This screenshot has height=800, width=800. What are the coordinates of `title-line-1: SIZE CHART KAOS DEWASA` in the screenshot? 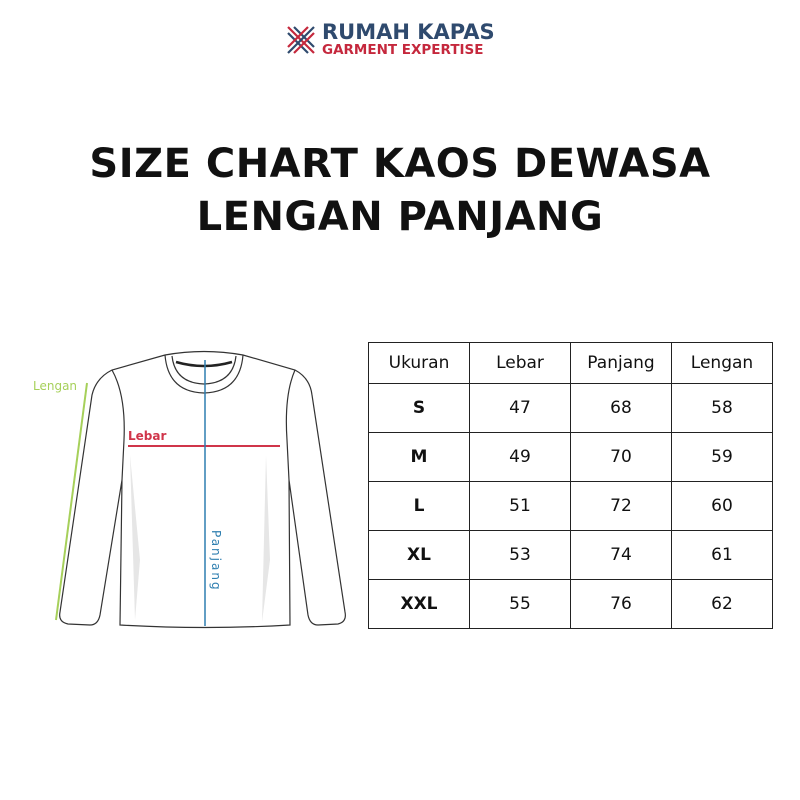 It's located at (400, 164).